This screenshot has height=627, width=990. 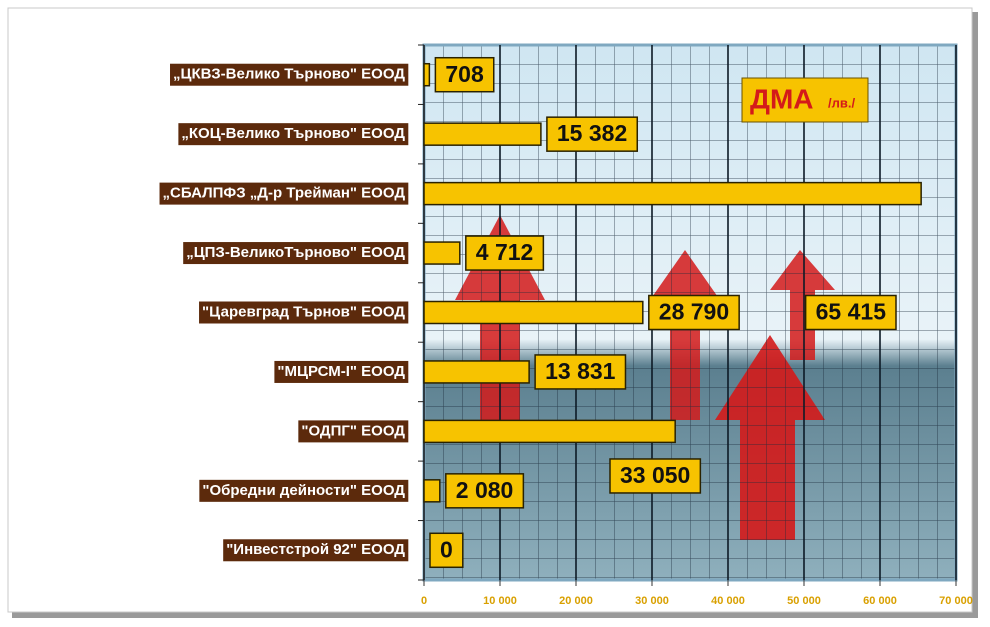 I want to click on title-background, so click(x=805, y=100).